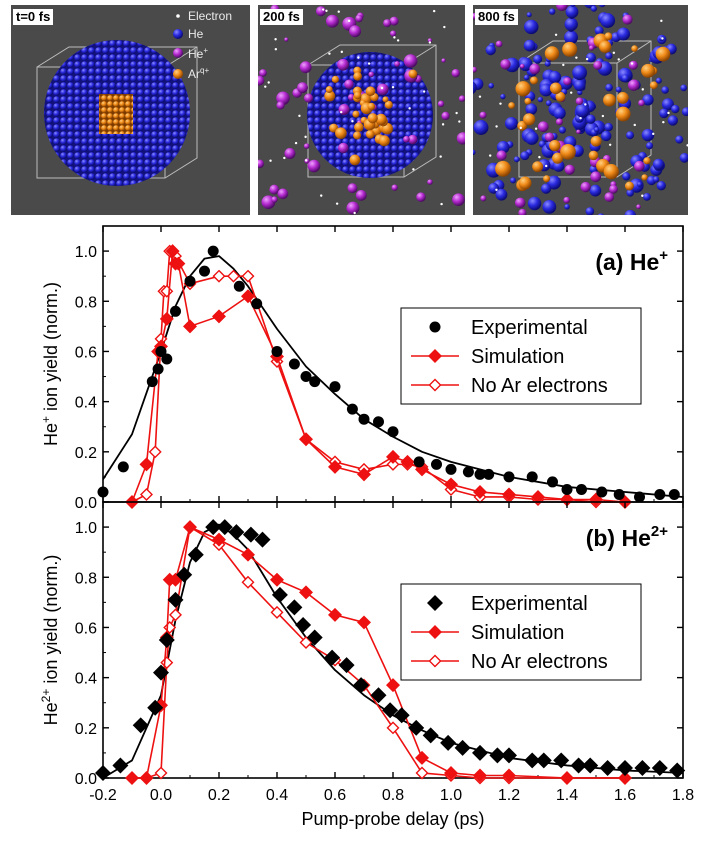  What do you see at coordinates (117, 113) in the screenshot?
I see `snapshot-t0-render` at bounding box center [117, 113].